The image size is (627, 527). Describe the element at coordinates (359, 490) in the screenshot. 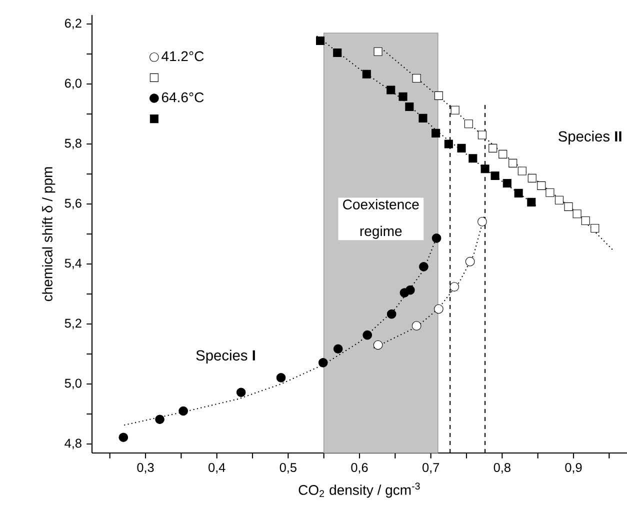

I see `x-axis-title: CO$_{2}$ density / gcm$^{-3}$` at that location.